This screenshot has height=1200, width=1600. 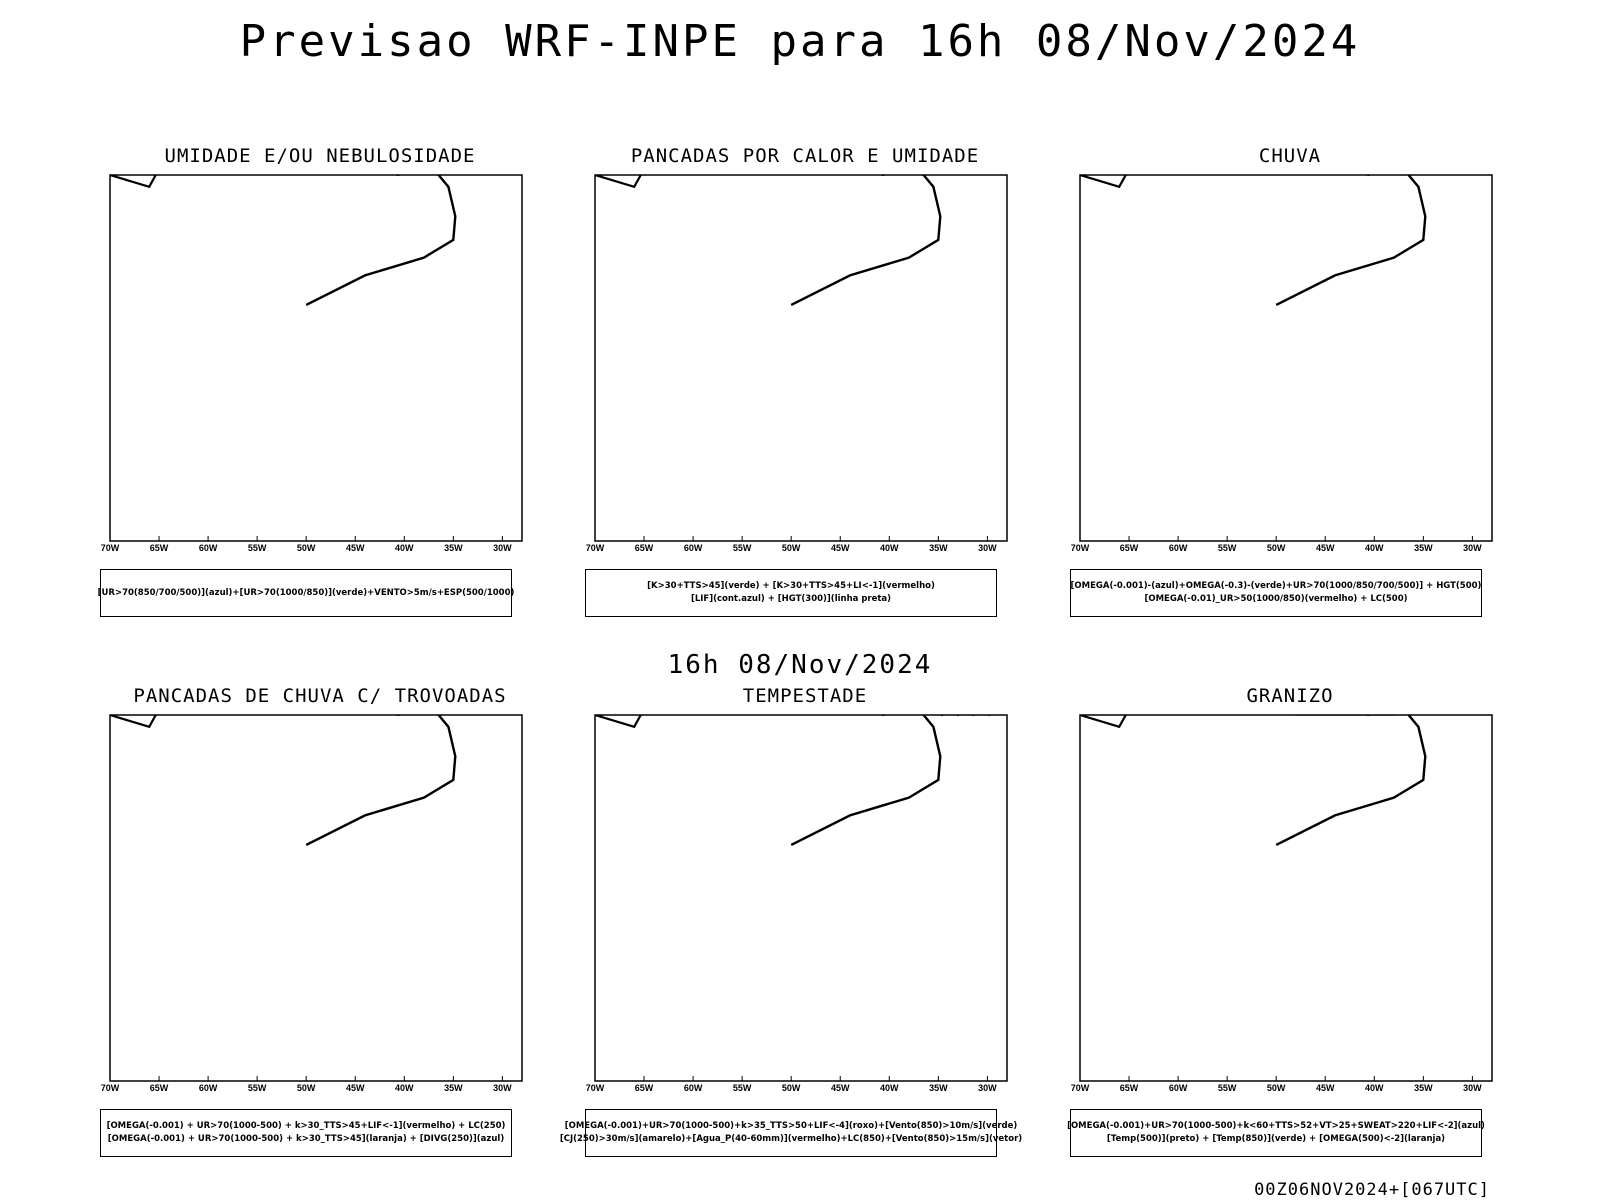 I want to click on panel-title: PANCADAS POR CALOR E UMIDADE, so click(x=805, y=156).